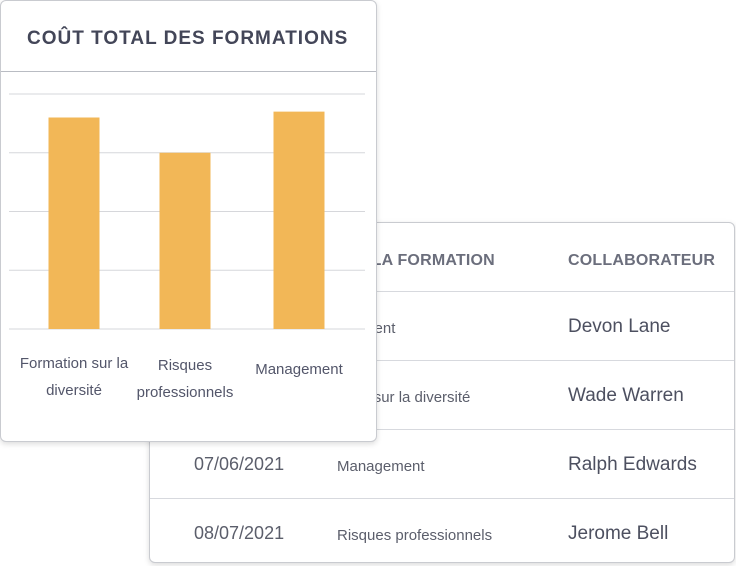 Image resolution: width=736 pixels, height=566 pixels. What do you see at coordinates (74, 390) in the screenshot?
I see `x-tick-label-line: diversité` at bounding box center [74, 390].